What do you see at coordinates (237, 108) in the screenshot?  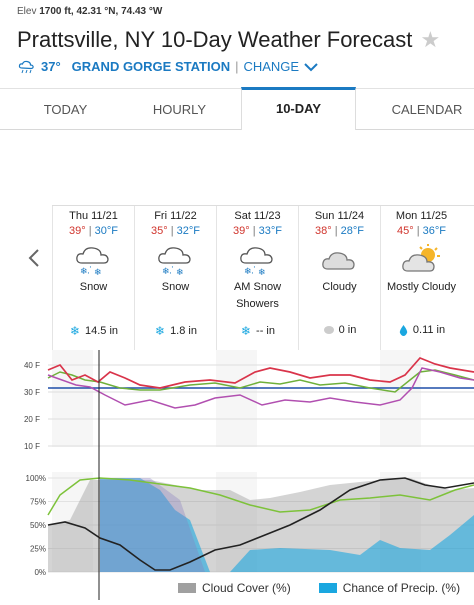 I see `forecast-tabs: TODAY HOURLY 10-DAY CALENDAR` at bounding box center [237, 108].